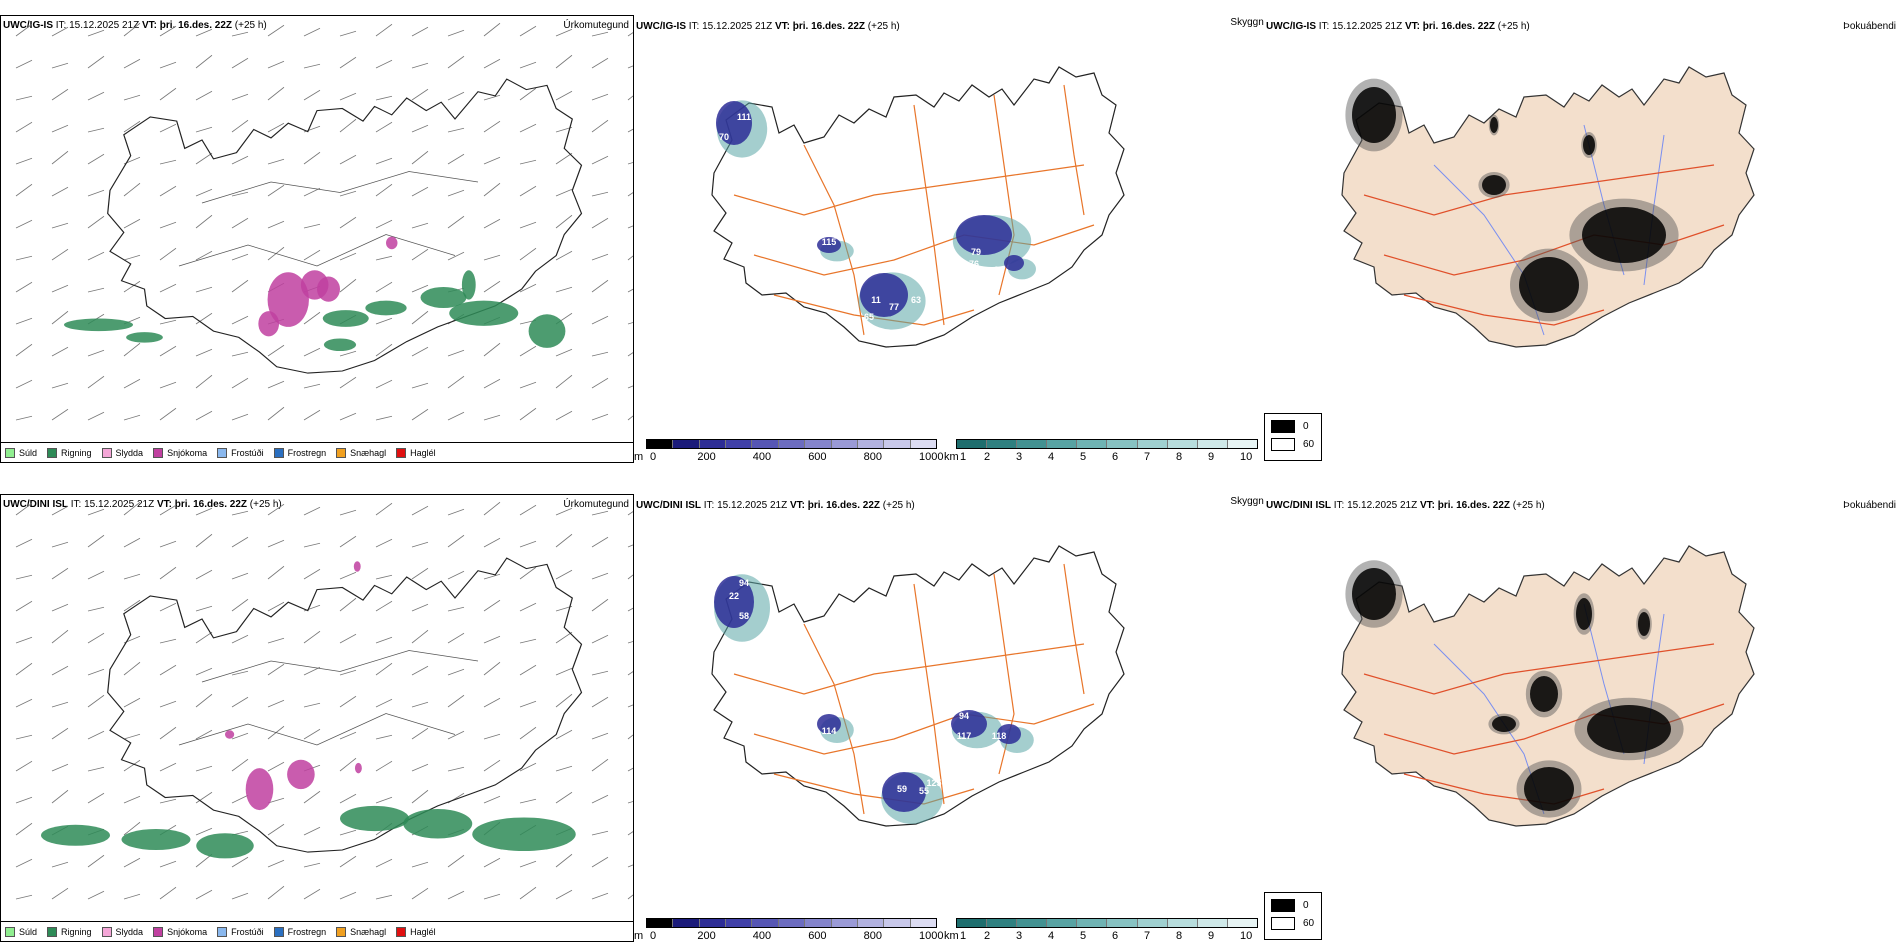 Image resolution: width=1900 pixels, height=950 pixels. Describe the element at coordinates (916, 300) in the screenshot. I see `ceiling-value-label: 63` at that location.